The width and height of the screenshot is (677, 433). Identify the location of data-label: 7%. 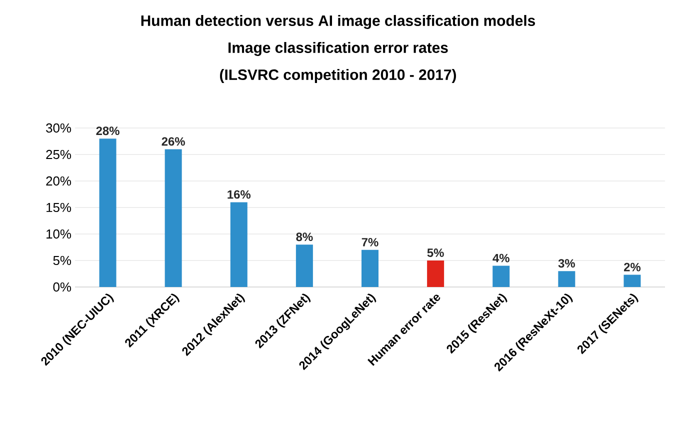
(370, 242).